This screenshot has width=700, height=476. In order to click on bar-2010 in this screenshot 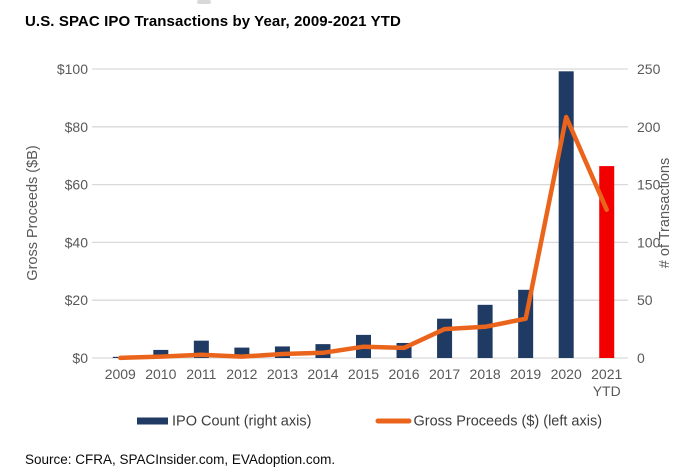, I will do `click(161, 353)`.